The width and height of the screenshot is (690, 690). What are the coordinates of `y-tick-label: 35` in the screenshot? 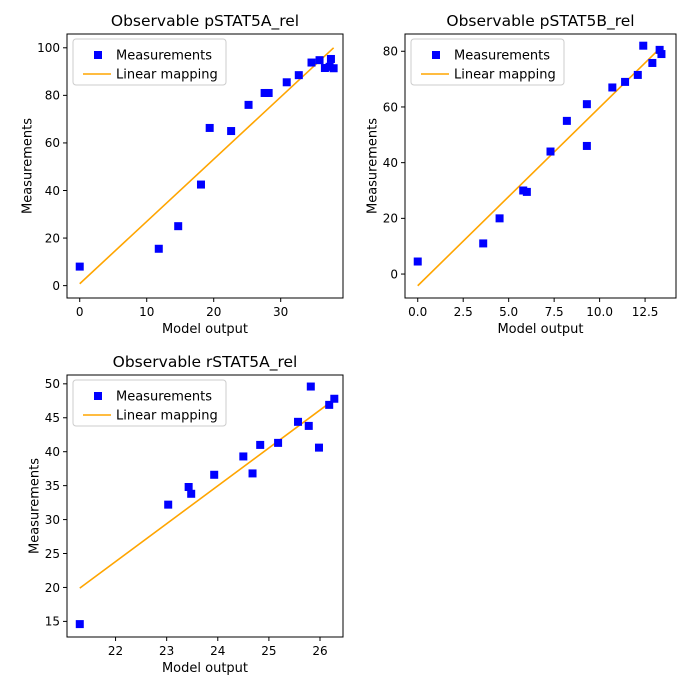 It's located at (52, 486).